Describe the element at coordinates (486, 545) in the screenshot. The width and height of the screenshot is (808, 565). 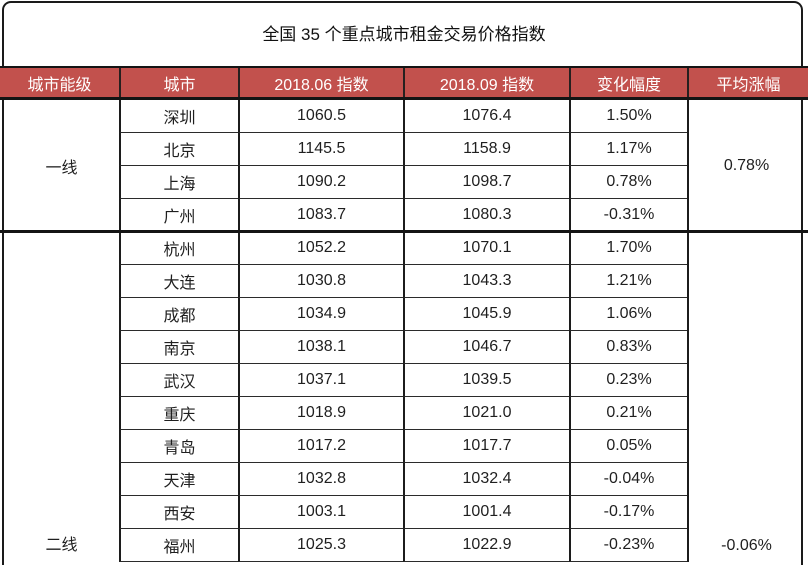
I see `index-sep-cell: 1022.9` at that location.